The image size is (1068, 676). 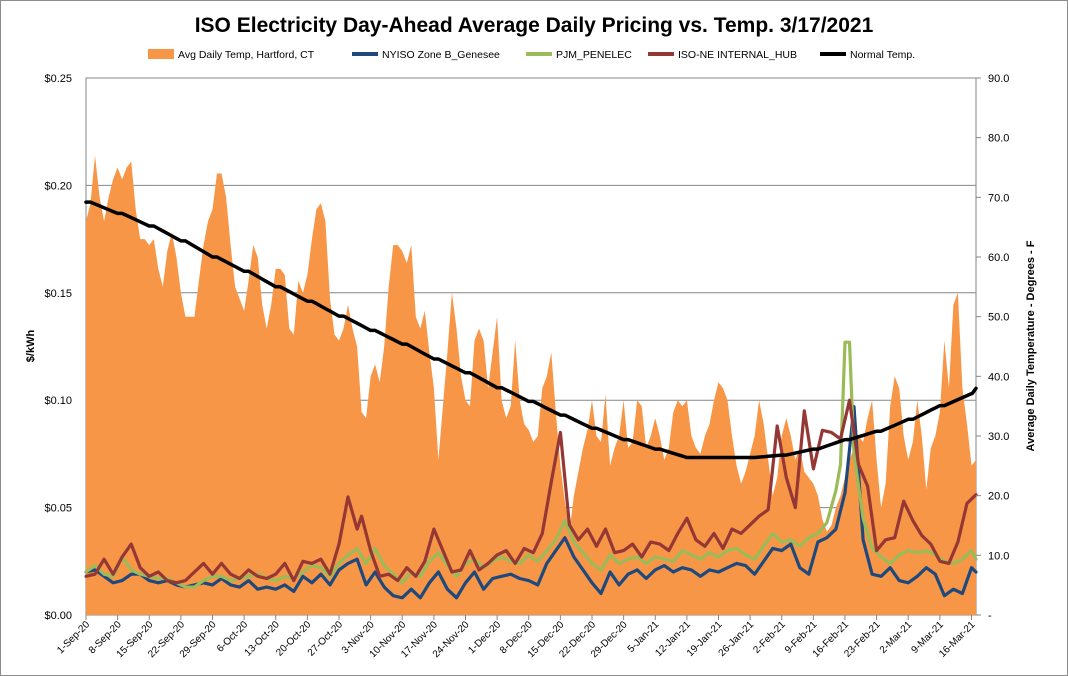 What do you see at coordinates (992, 347) in the screenshot?
I see `right-axis: - 10.0 20.0 30.0 40.0 50.0 60.0 70.0 80.0 90.0` at bounding box center [992, 347].